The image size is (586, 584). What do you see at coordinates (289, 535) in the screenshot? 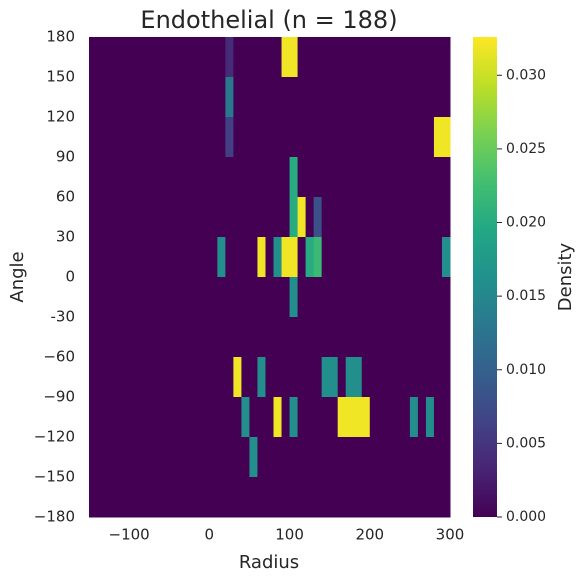
I see `x-tick-label: 100` at bounding box center [289, 535].